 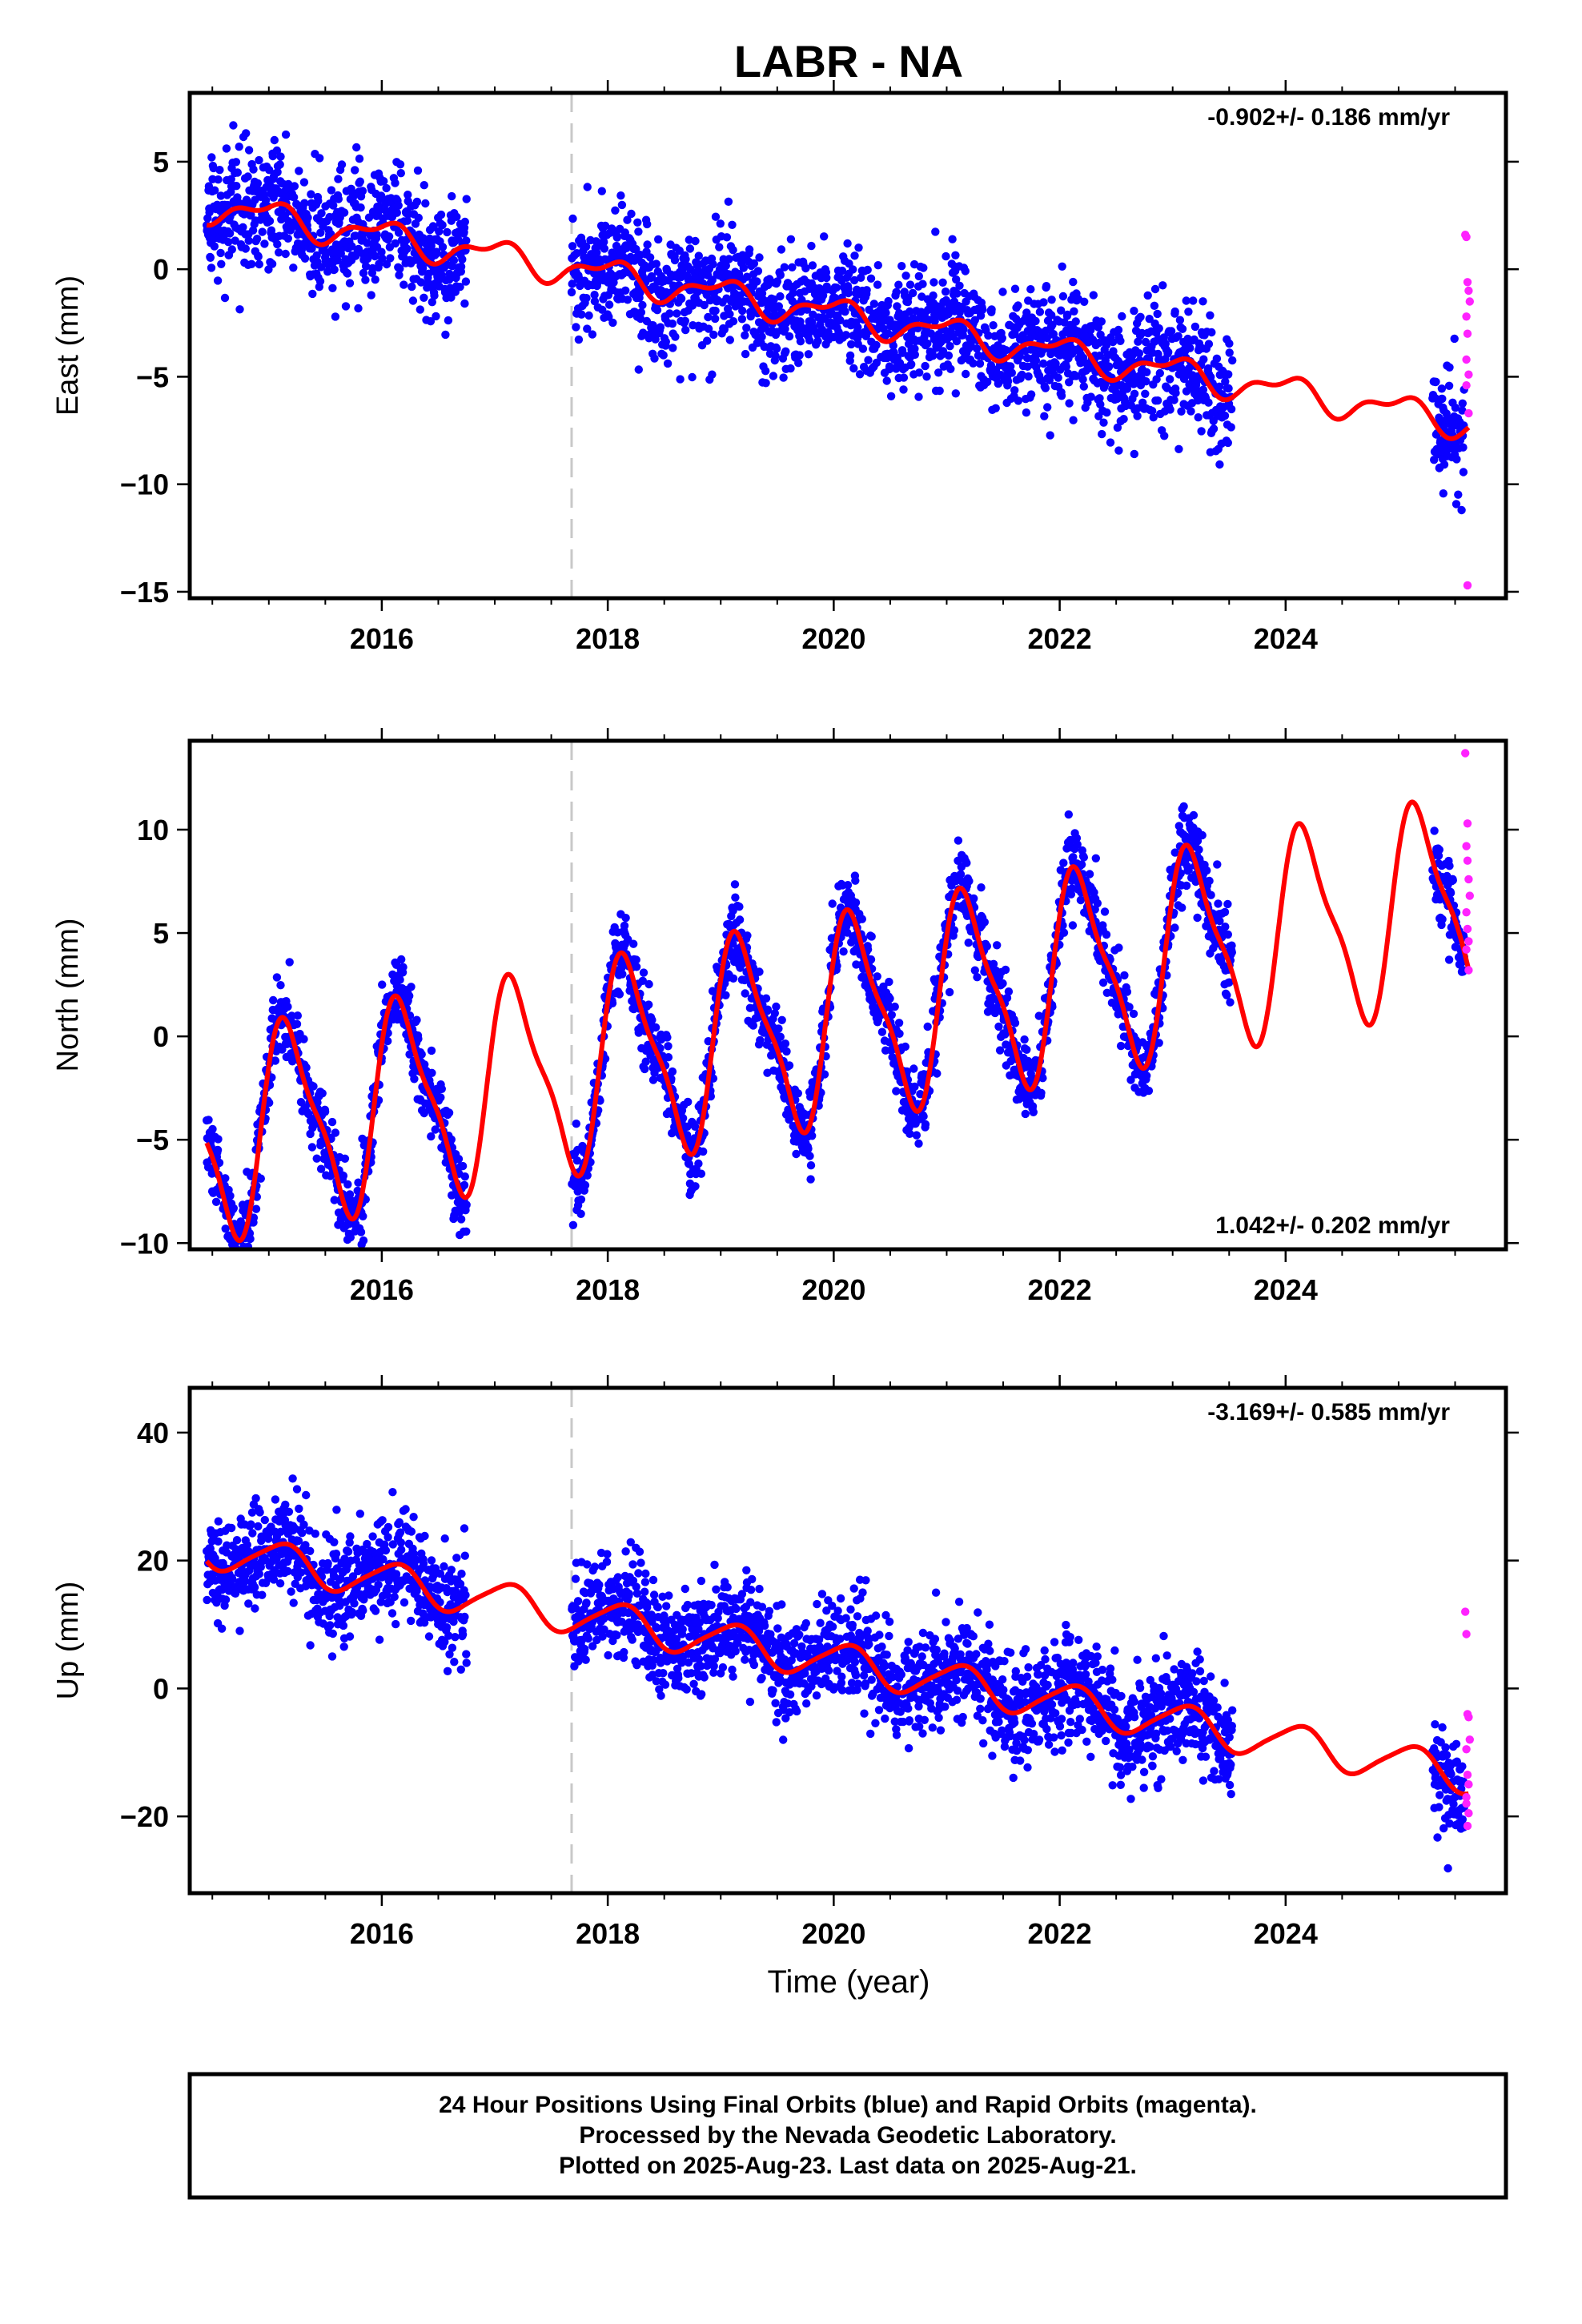 What do you see at coordinates (382, 1289) in the screenshot?
I see `x-tick-label-north: 2016` at bounding box center [382, 1289].